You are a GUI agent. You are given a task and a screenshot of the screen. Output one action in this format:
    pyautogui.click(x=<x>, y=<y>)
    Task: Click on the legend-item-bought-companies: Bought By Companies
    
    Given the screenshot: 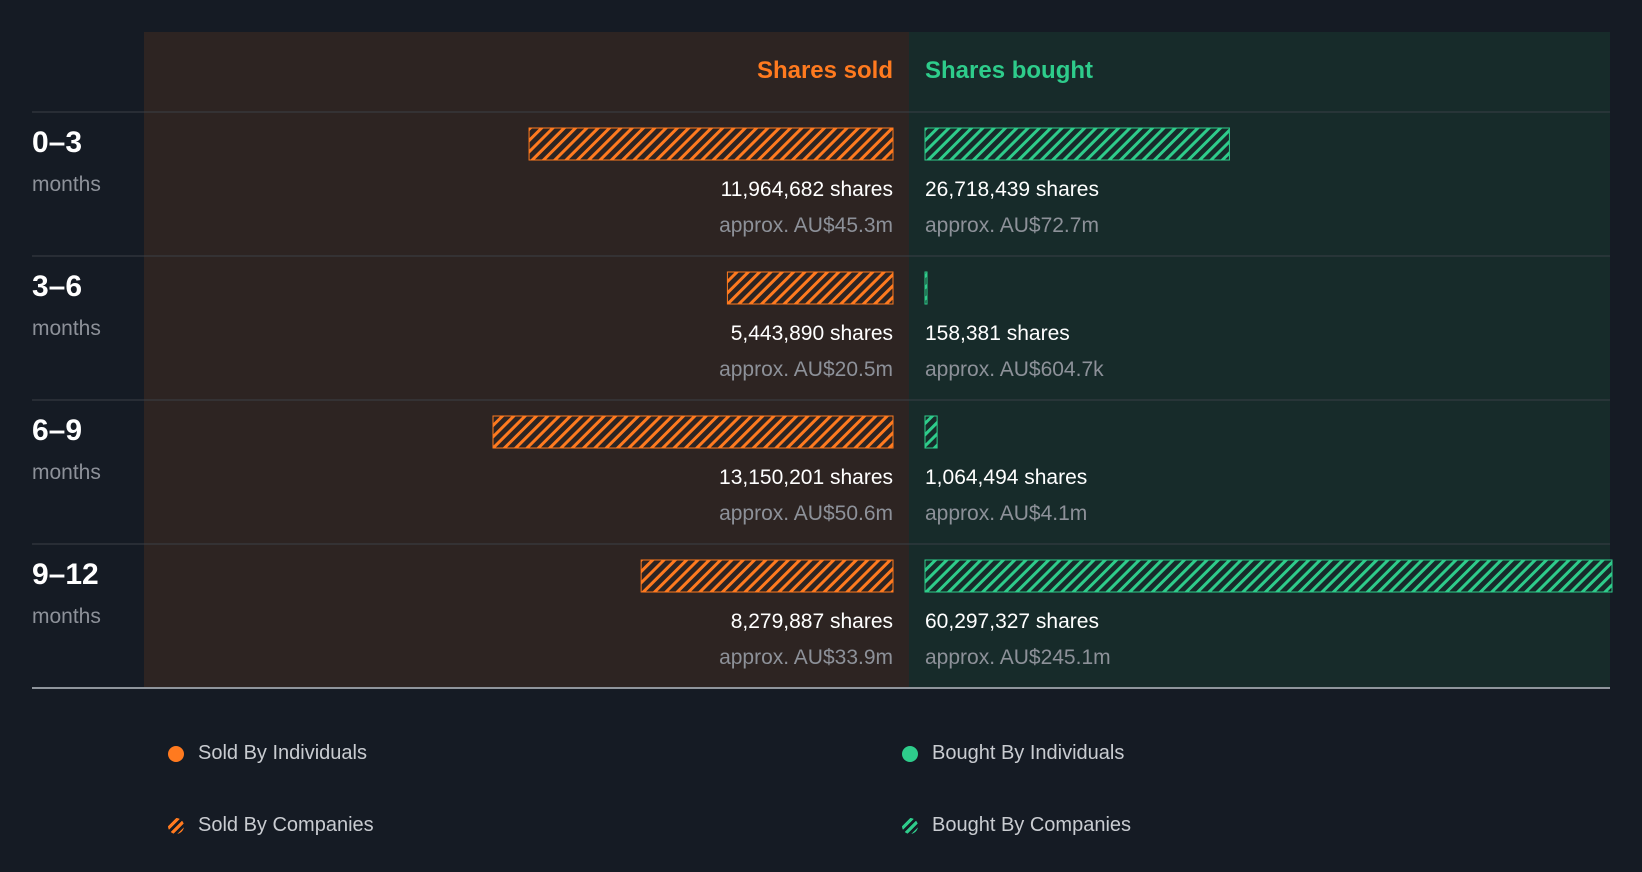 What is the action you would take?
    pyautogui.click(x=1016, y=825)
    